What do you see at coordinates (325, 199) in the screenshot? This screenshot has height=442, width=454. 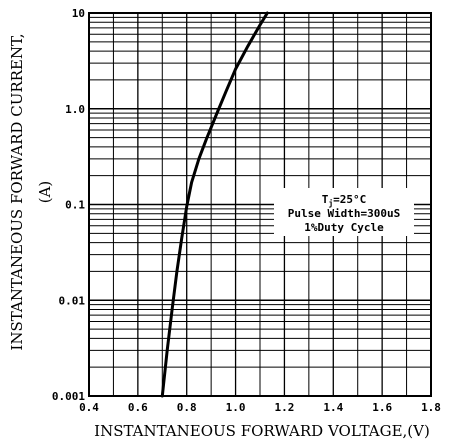 I see `annotation-tj: T` at bounding box center [325, 199].